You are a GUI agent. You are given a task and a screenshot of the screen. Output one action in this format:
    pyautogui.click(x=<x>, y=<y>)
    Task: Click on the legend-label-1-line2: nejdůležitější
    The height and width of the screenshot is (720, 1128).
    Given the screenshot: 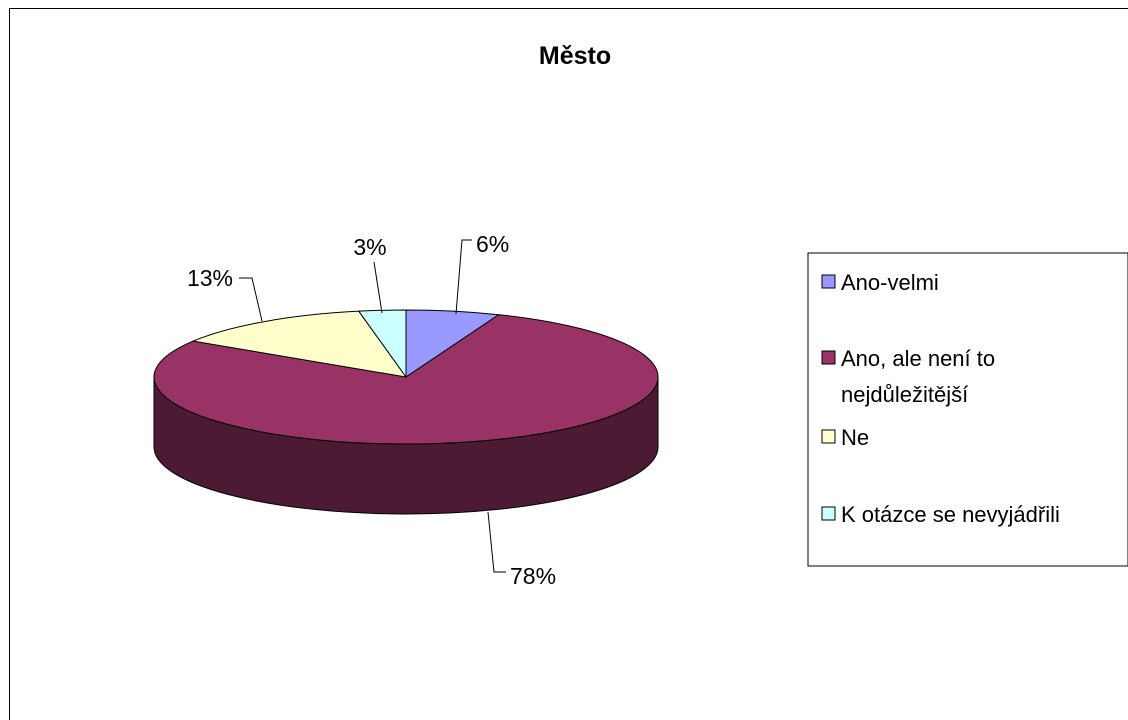 What is the action you would take?
    pyautogui.click(x=904, y=394)
    